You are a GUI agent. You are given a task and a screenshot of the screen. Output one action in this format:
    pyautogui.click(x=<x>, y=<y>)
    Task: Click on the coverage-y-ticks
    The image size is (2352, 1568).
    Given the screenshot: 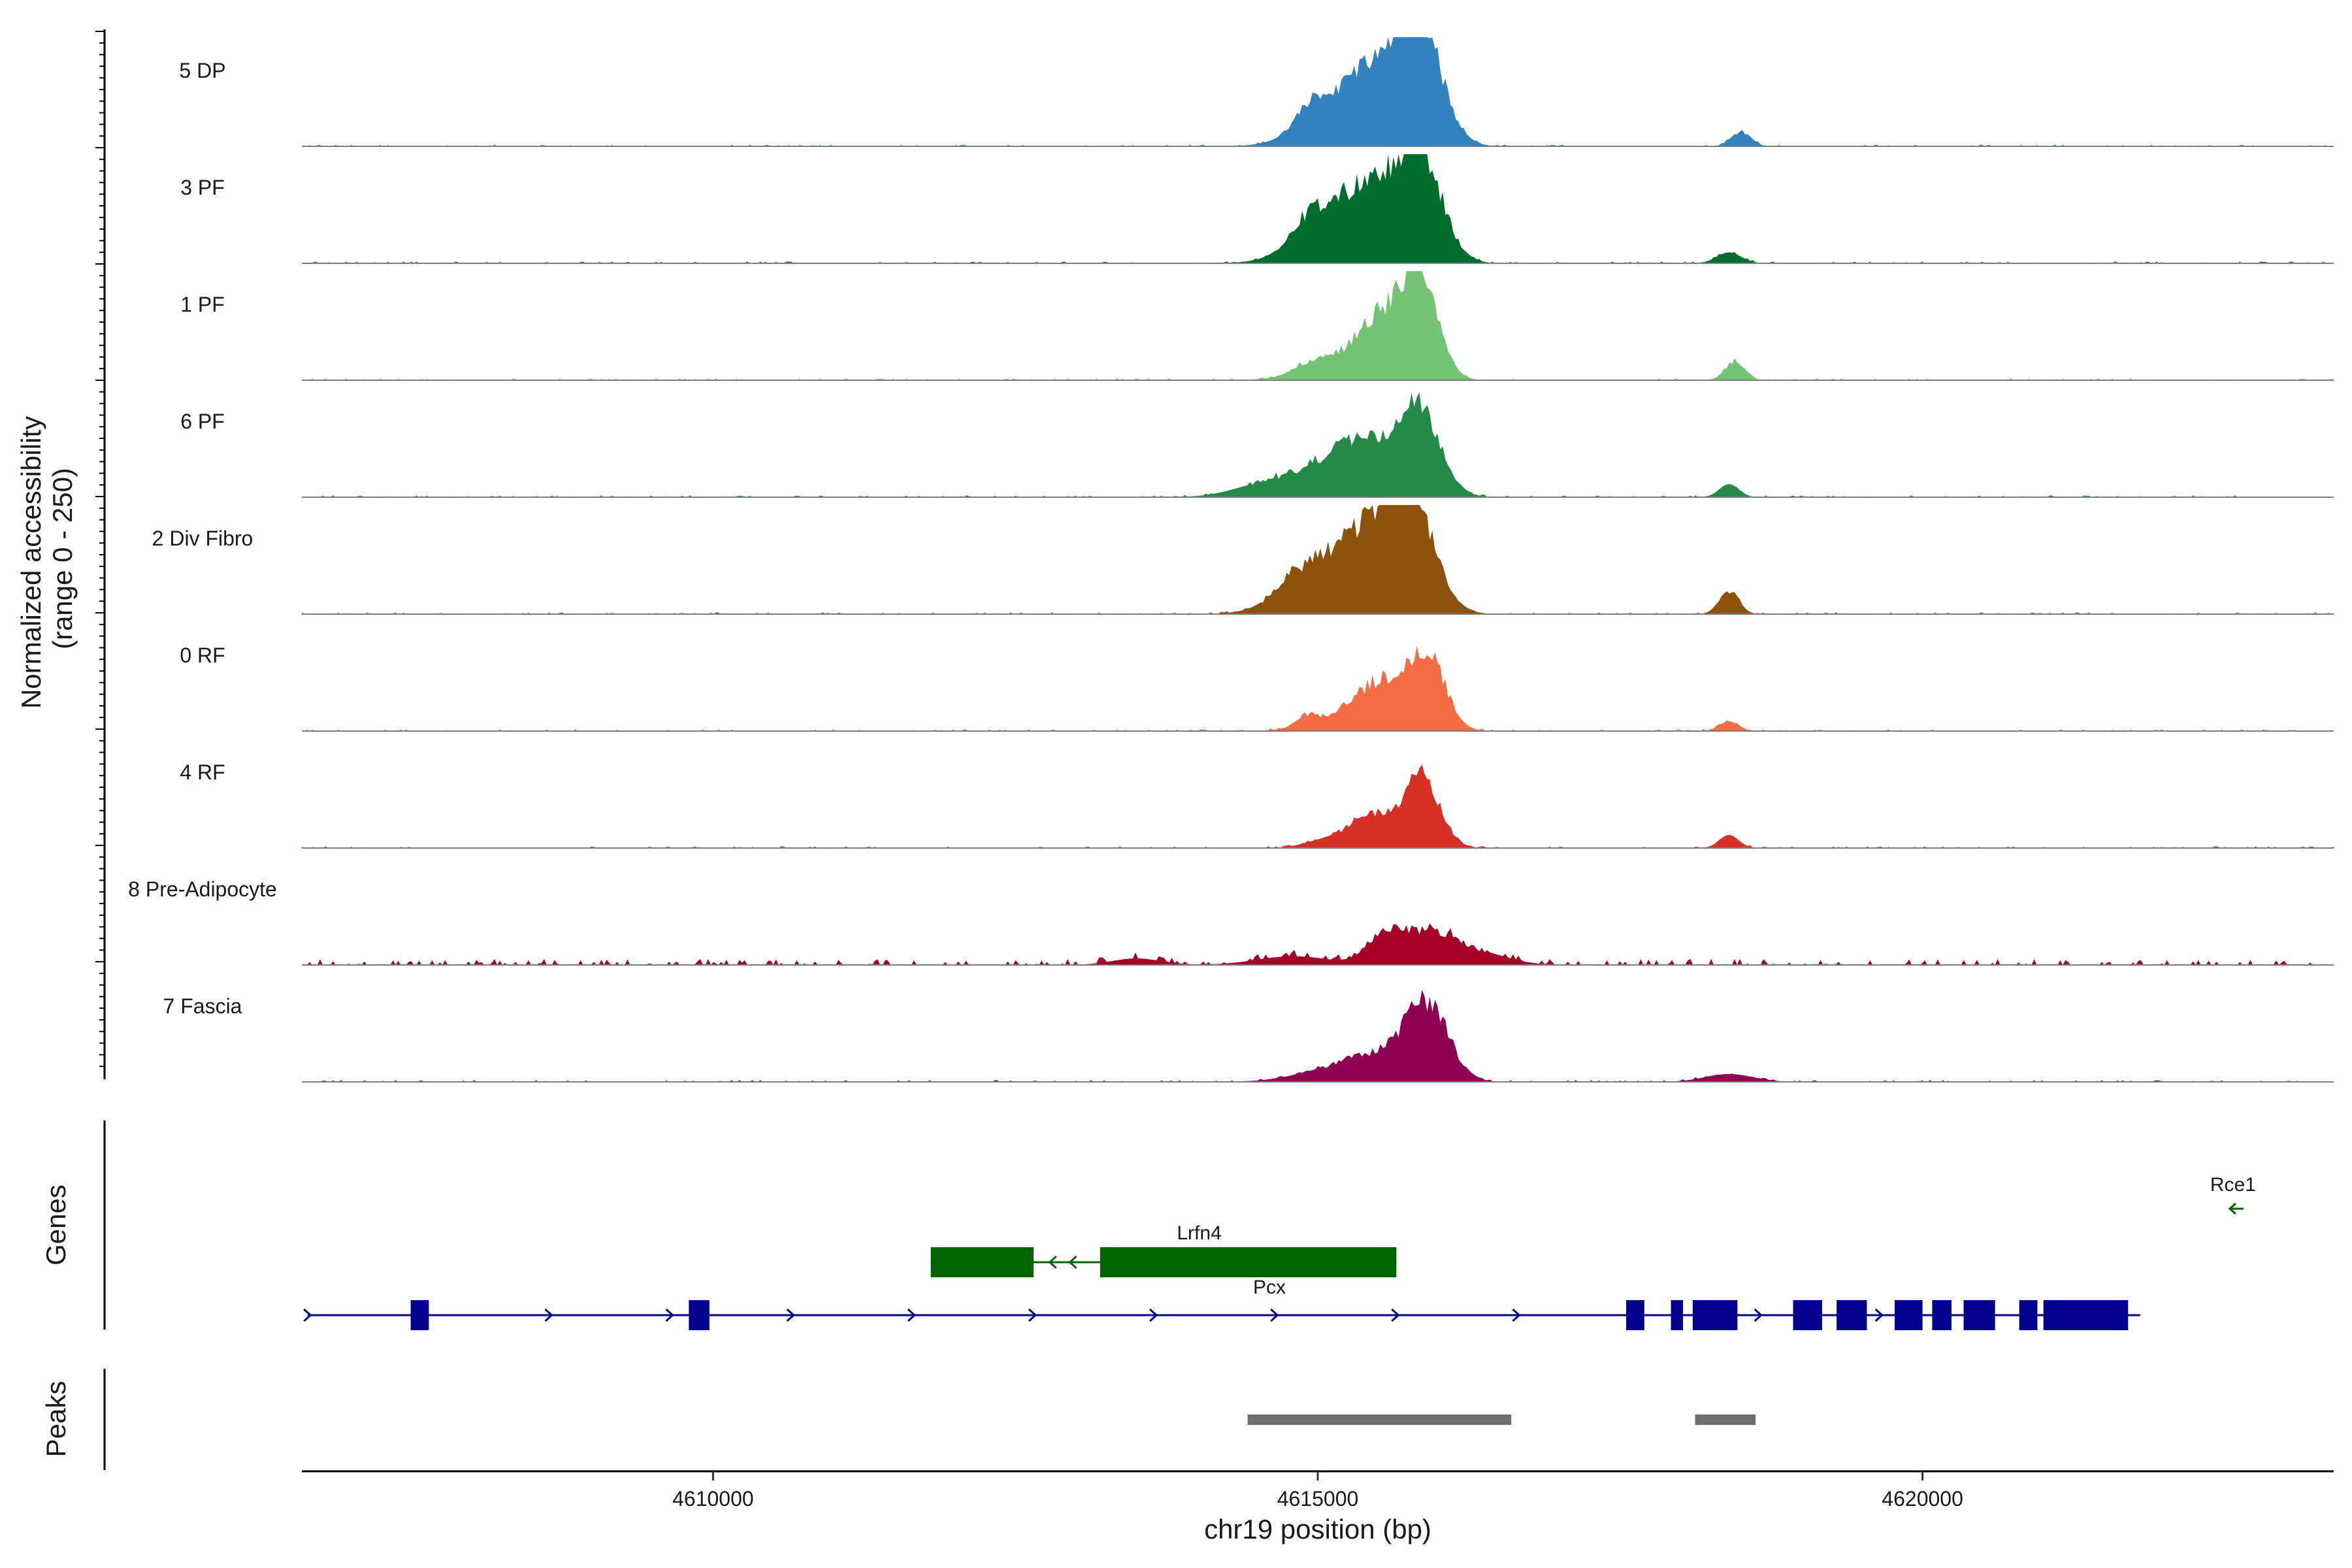 What is the action you would take?
    pyautogui.click(x=100, y=549)
    